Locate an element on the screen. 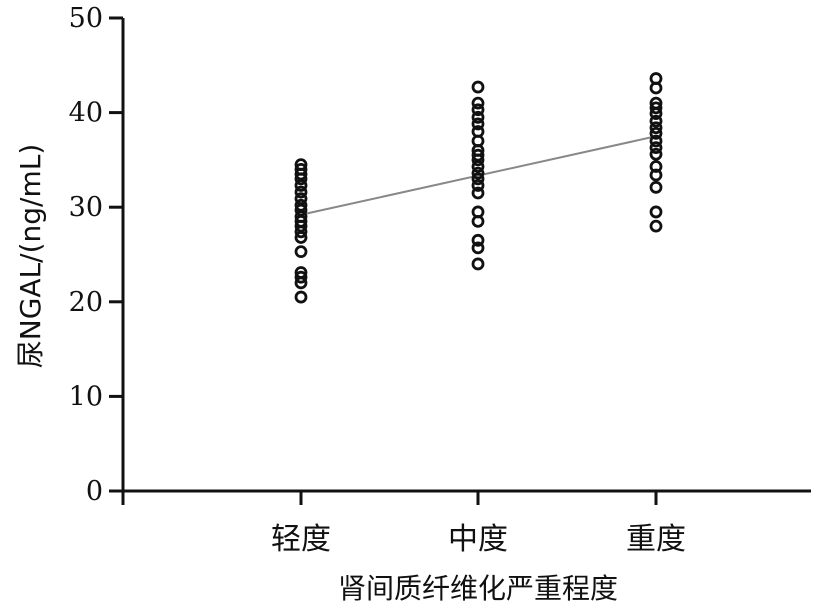 This screenshot has width=821, height=611. y-tick-label: 40 is located at coordinates (86, 113).